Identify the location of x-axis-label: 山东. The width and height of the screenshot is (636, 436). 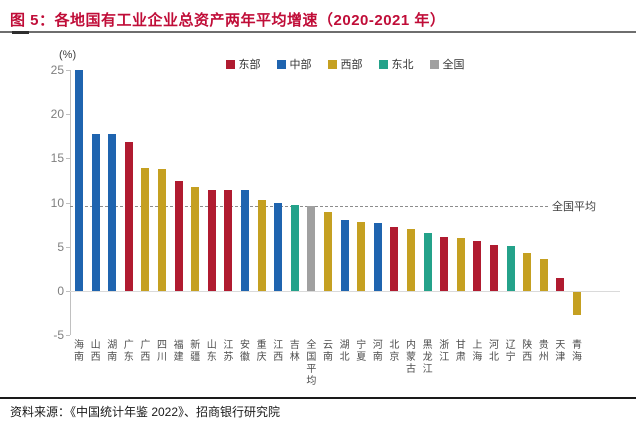
(211, 351).